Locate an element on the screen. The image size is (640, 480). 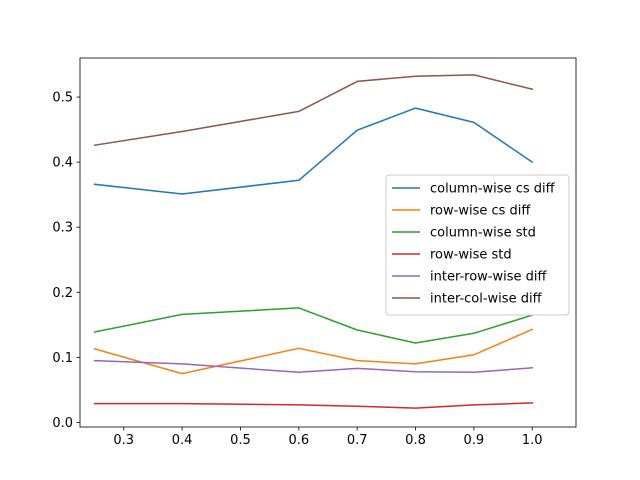
y-tick-label: 0.4 is located at coordinates (62, 163).